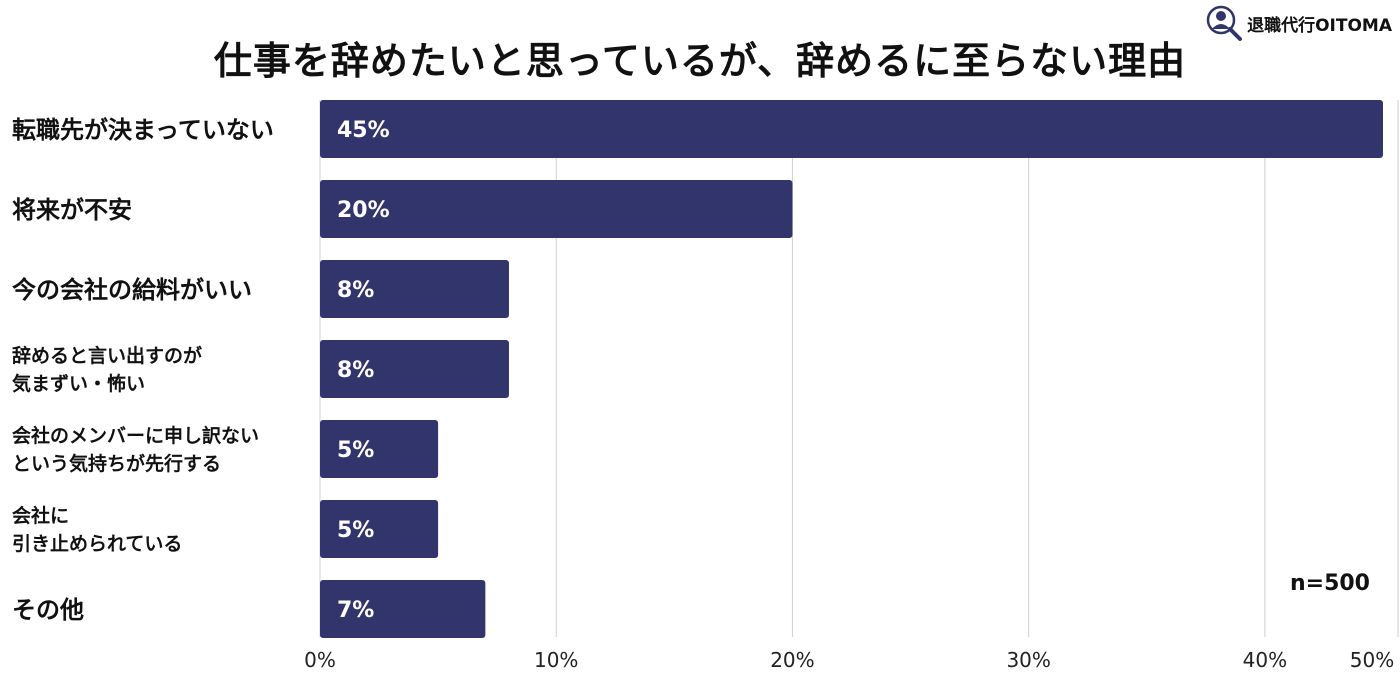  I want to click on person-magnifier-icon, so click(1224, 23).